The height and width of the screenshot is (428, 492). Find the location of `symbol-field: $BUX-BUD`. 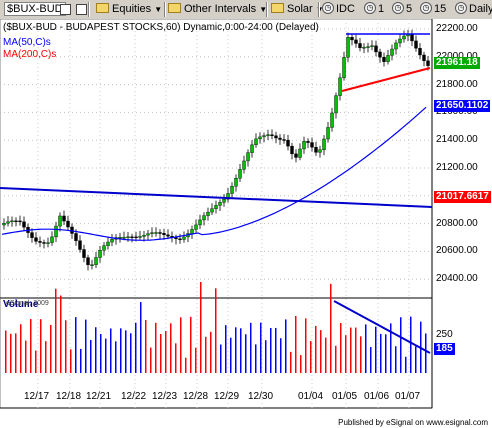

symbol-field: $BUX-BUD is located at coordinates (35, 9).